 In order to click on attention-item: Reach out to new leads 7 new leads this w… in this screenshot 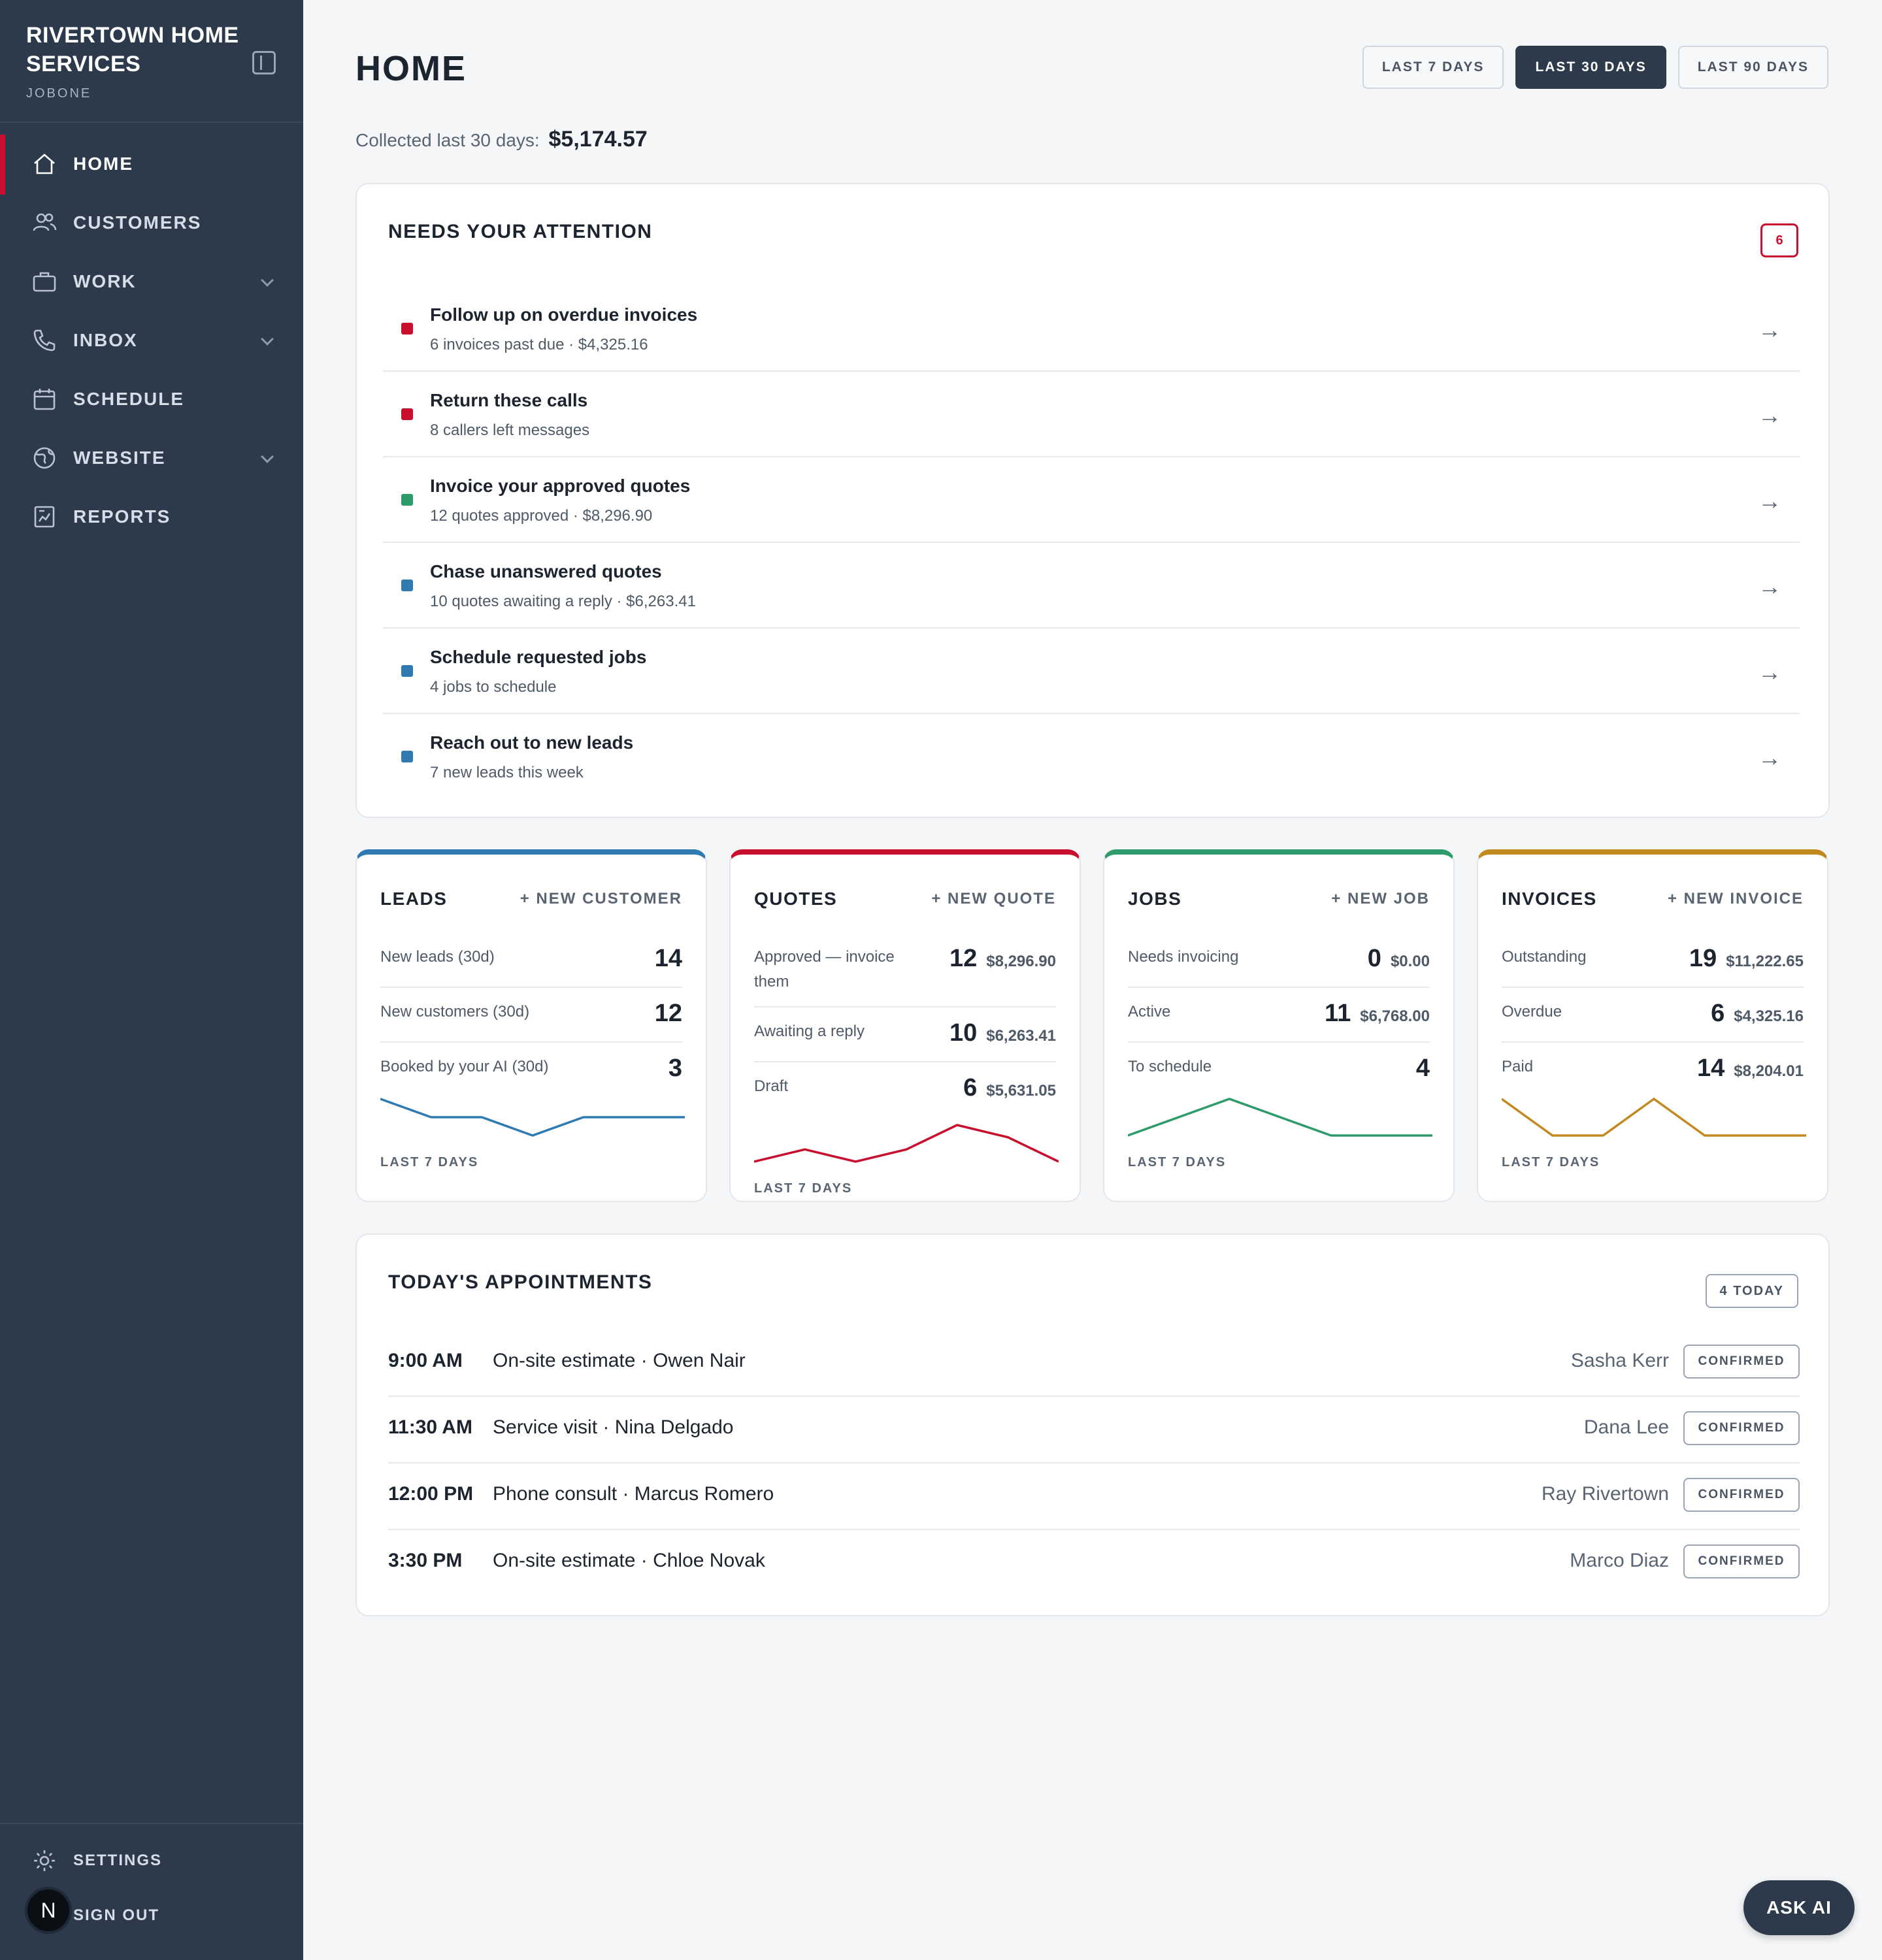, I will do `click(1091, 757)`.